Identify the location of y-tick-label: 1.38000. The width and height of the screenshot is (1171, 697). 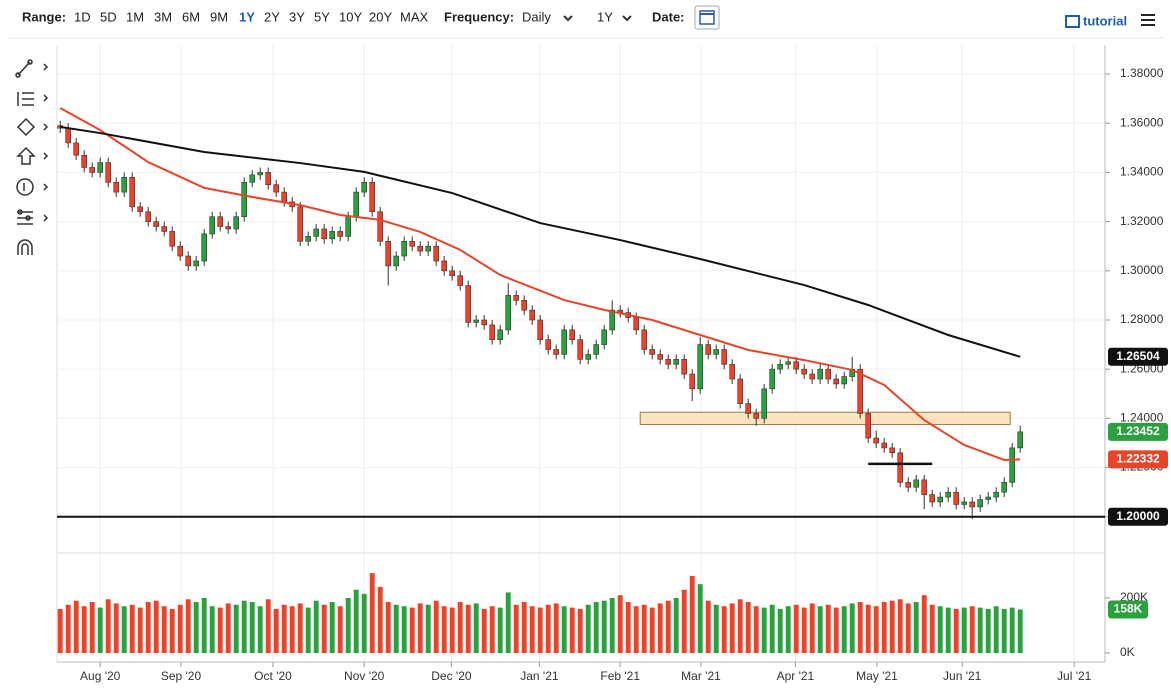
(1142, 73).